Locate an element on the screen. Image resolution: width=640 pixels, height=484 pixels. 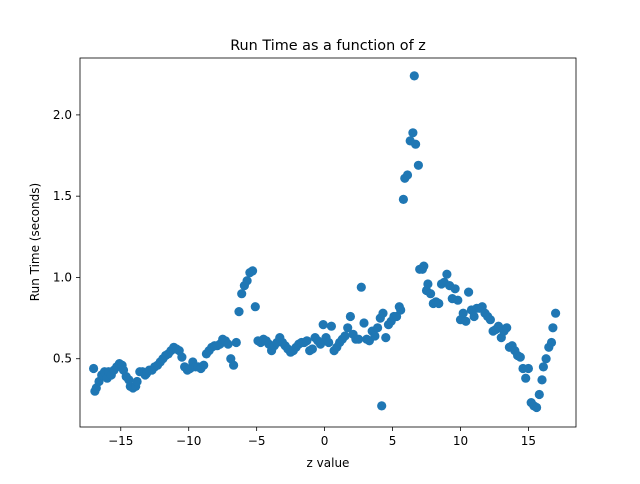
x-tick-label: 5 is located at coordinates (393, 441).